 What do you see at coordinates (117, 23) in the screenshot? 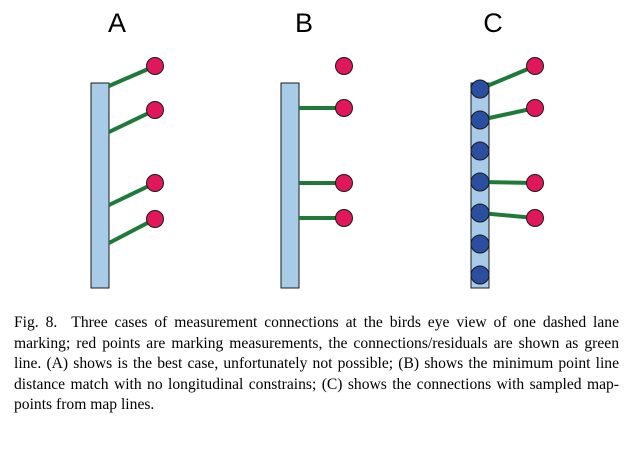
I see `panel-a-label: A` at bounding box center [117, 23].